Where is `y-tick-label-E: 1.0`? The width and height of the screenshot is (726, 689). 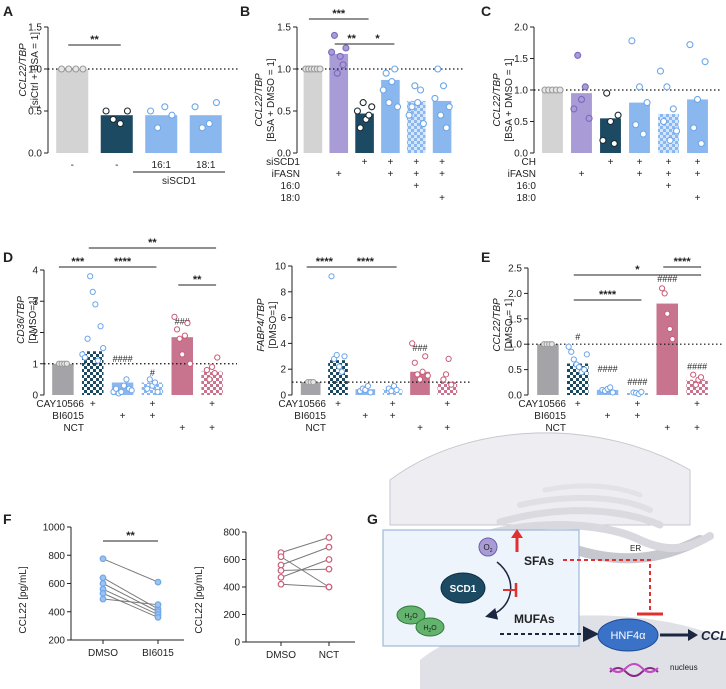 y-tick-label-E: 1.0 is located at coordinates (515, 345).